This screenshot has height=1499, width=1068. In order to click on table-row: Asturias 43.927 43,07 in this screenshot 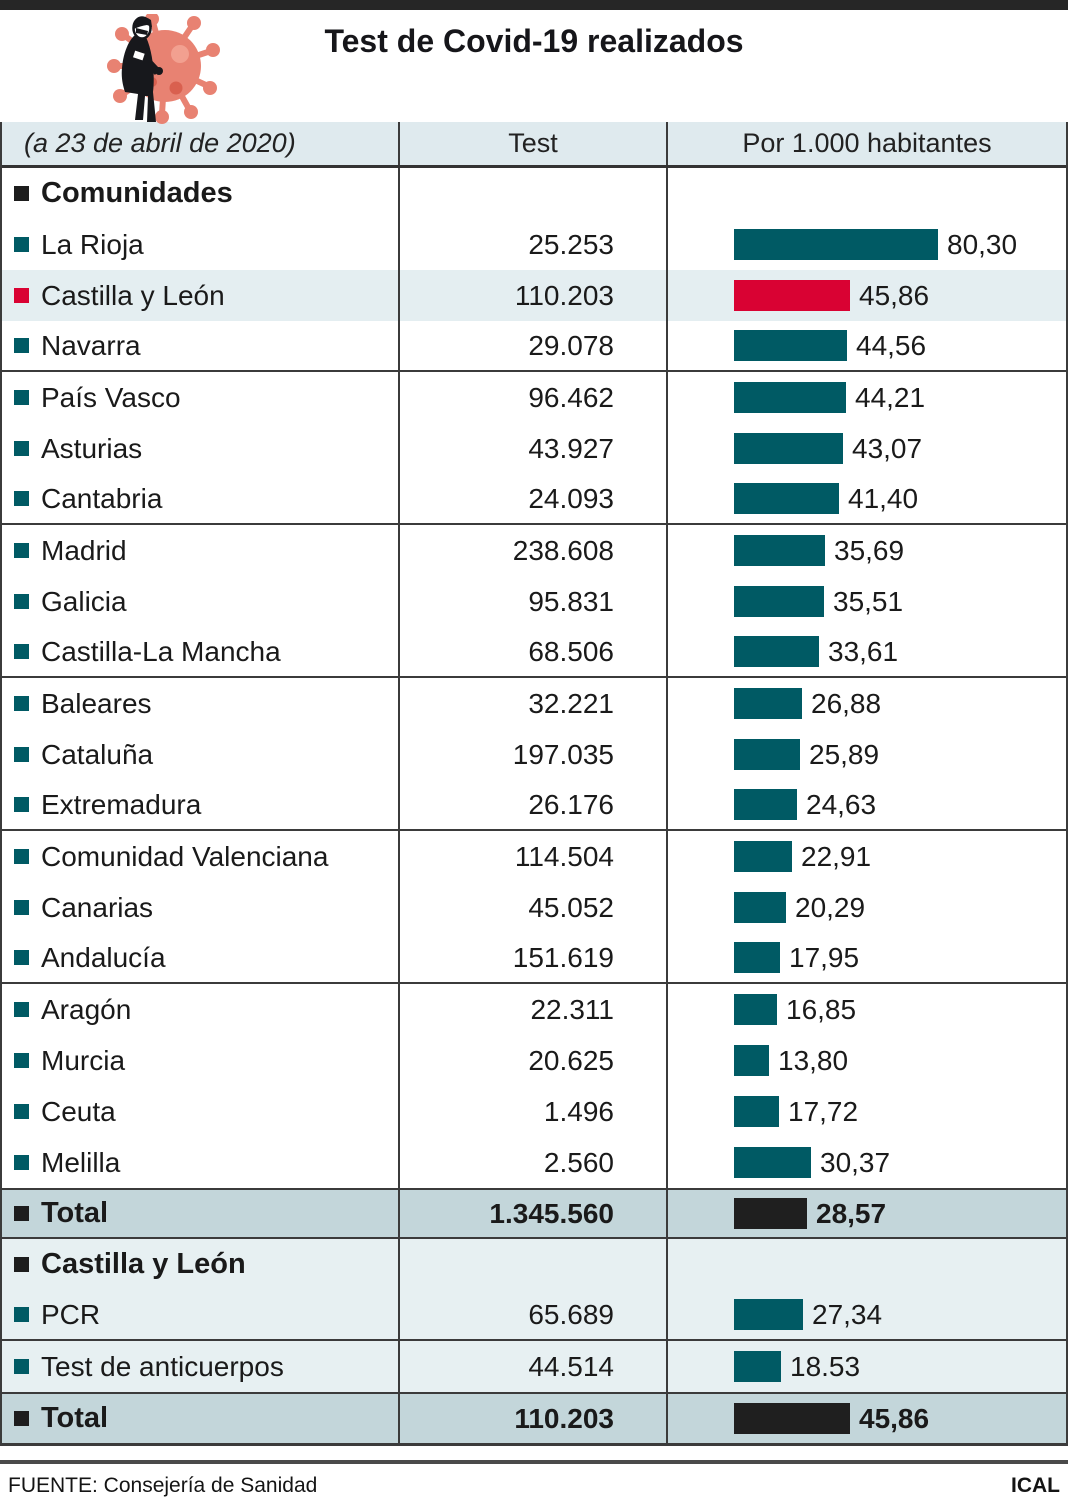, I will do `click(534, 448)`.